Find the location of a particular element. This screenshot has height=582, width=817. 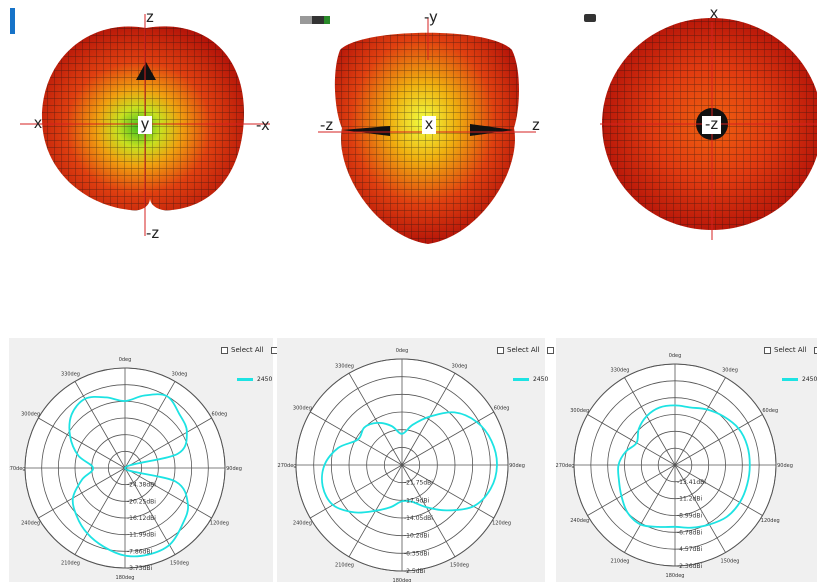

radial-tick-label: -16.12dBi is located at coordinates (141, 518).